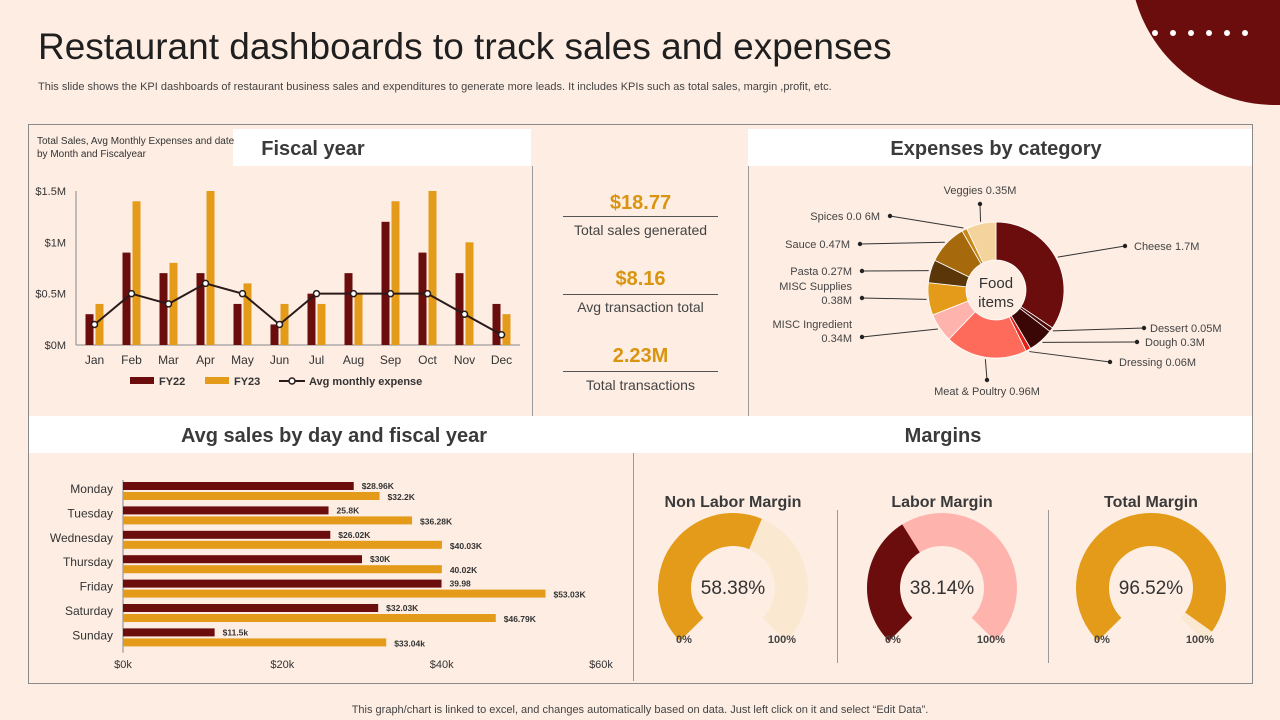  I want to click on donut-slice-label: MISC Ingredient 0.34M, so click(812, 332).